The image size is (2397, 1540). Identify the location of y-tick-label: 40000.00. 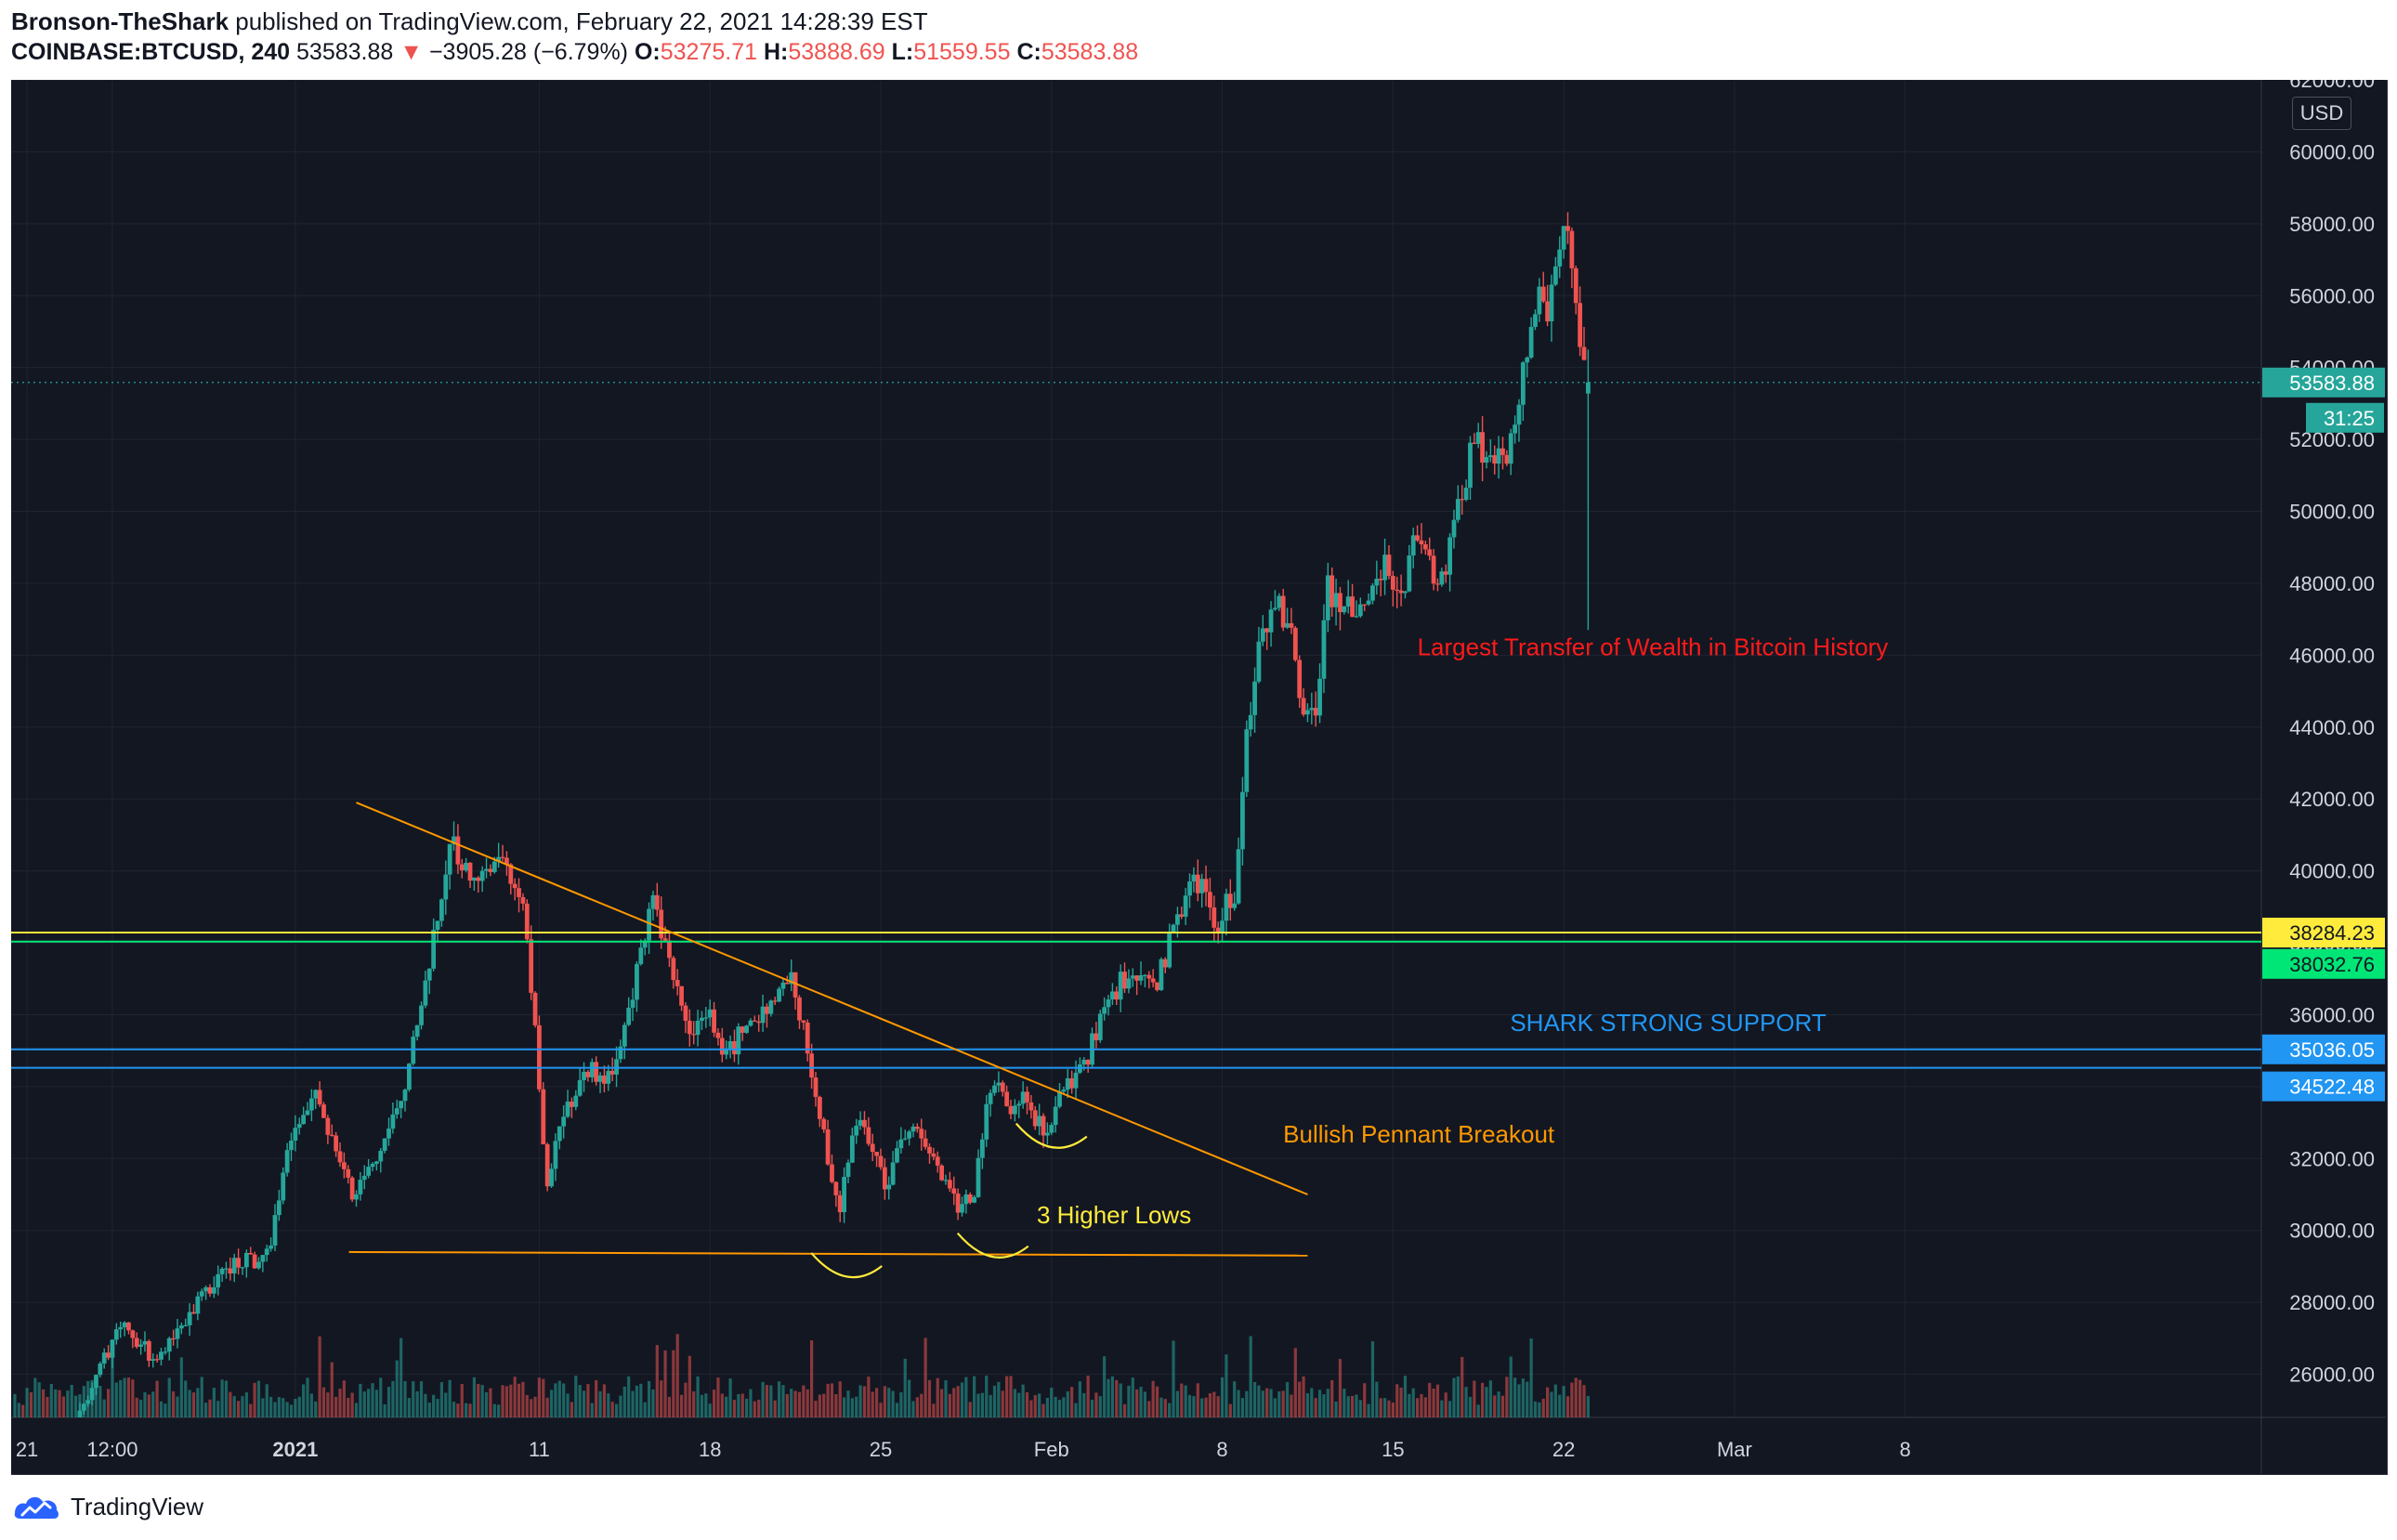
(2332, 871).